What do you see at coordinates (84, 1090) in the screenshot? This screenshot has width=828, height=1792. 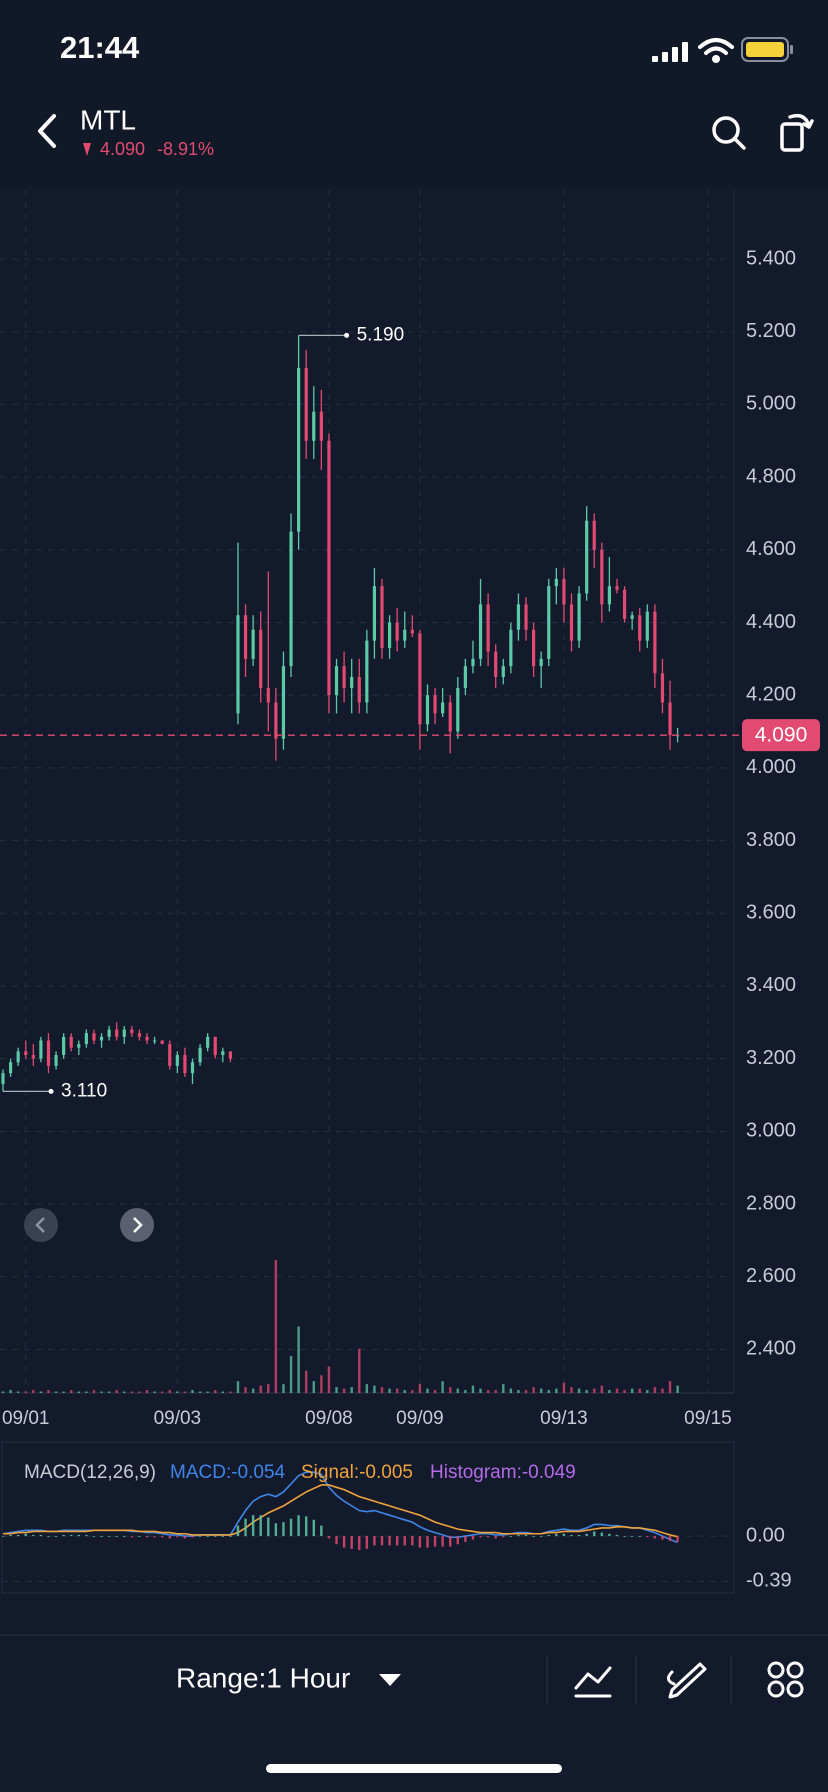 I see `extreme-label: 3.110` at bounding box center [84, 1090].